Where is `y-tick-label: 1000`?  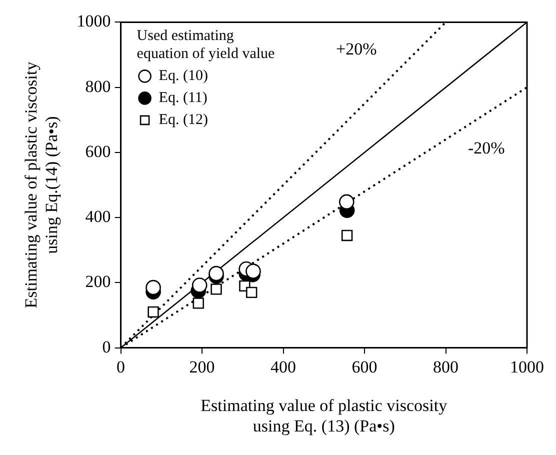
y-tick-label: 1000 is located at coordinates (93, 21).